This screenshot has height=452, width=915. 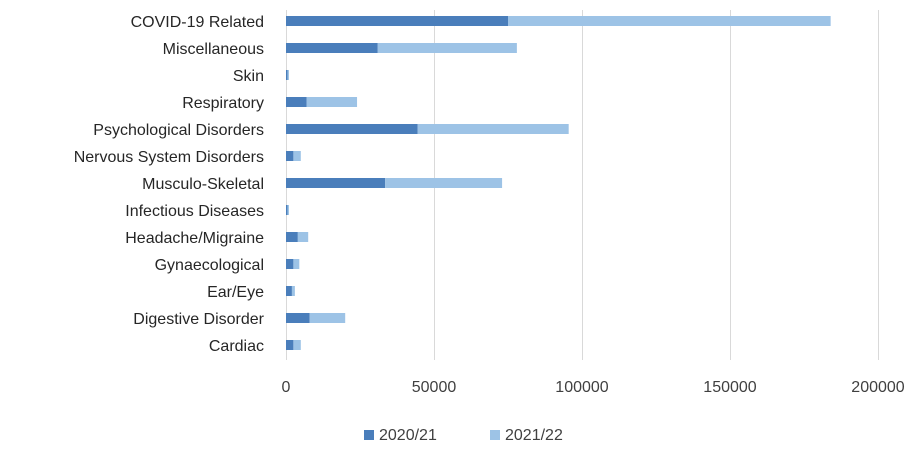 What do you see at coordinates (235, 292) in the screenshot?
I see `category-label: Ear/Eye` at bounding box center [235, 292].